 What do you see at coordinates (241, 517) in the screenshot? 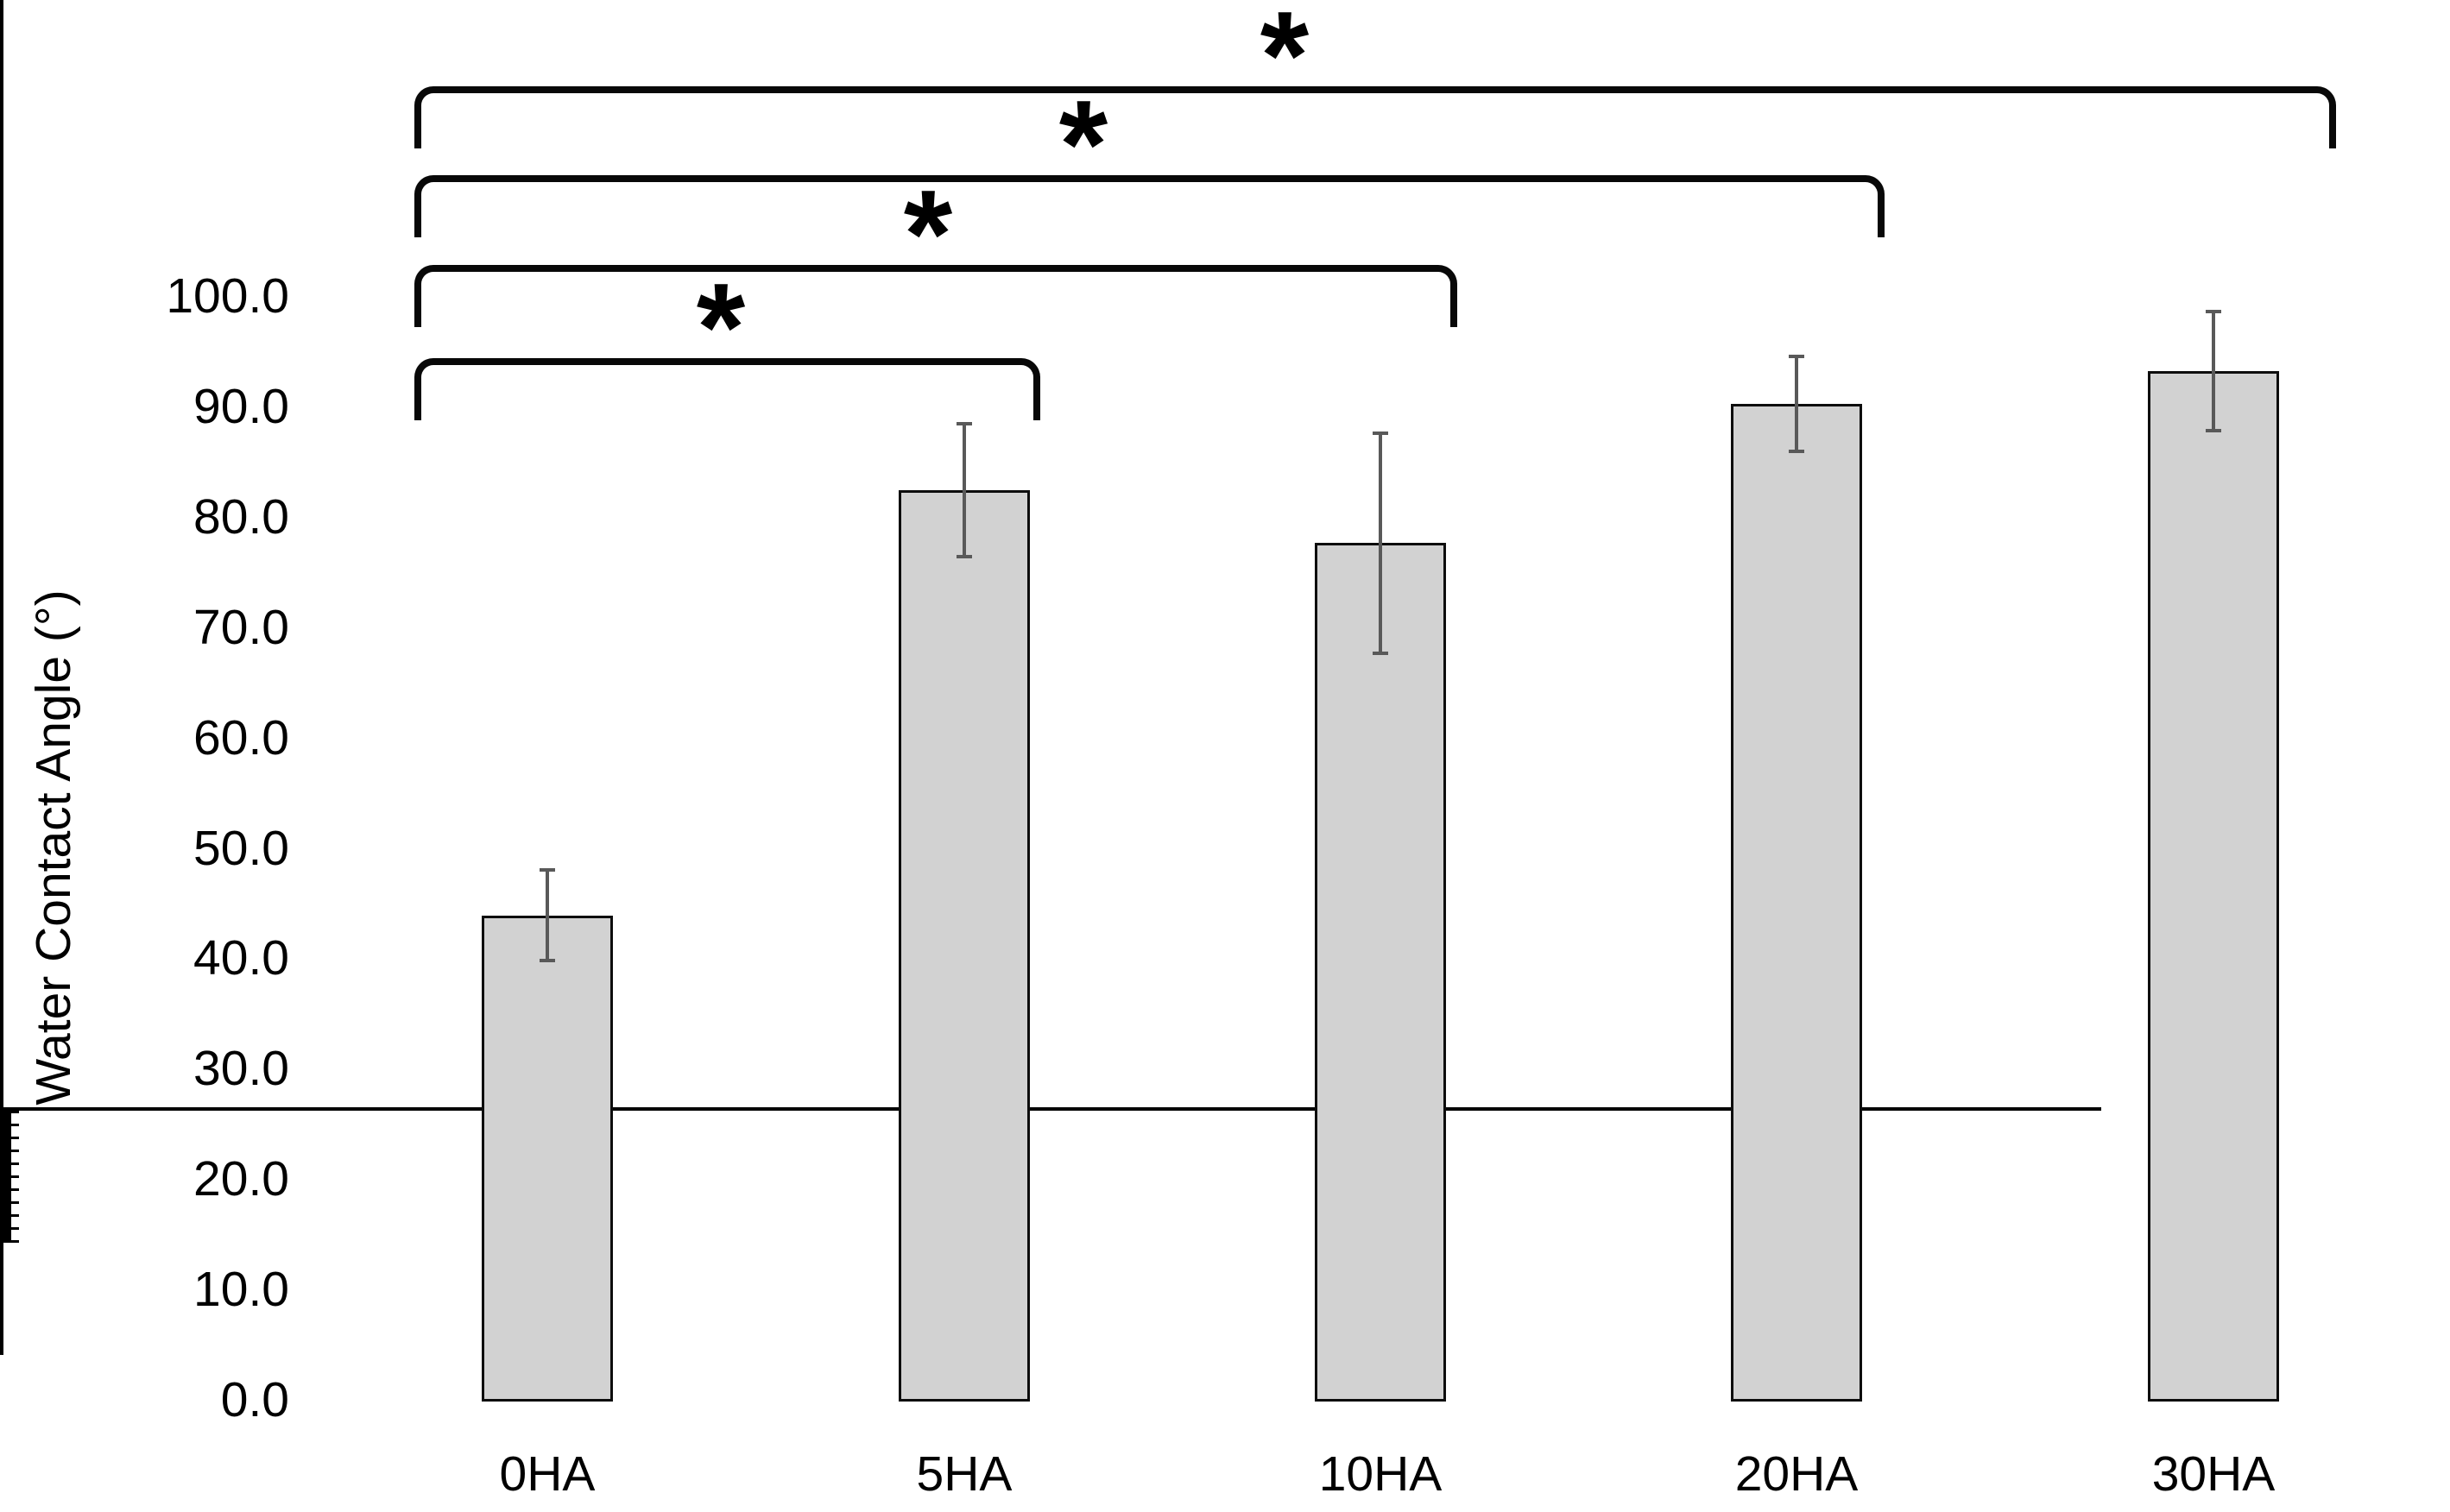
I see `y-tick-label: 80.0` at bounding box center [241, 517].